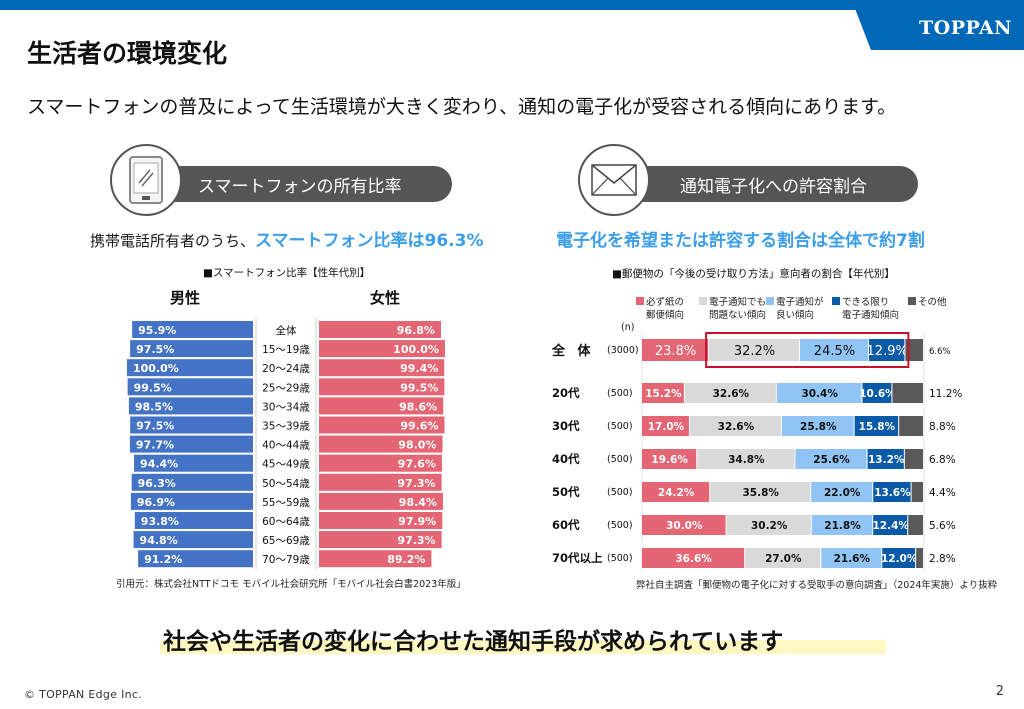 This screenshot has height=709, width=1024. Describe the element at coordinates (286, 330) in the screenshot. I see `age-group-label: 全体` at that location.